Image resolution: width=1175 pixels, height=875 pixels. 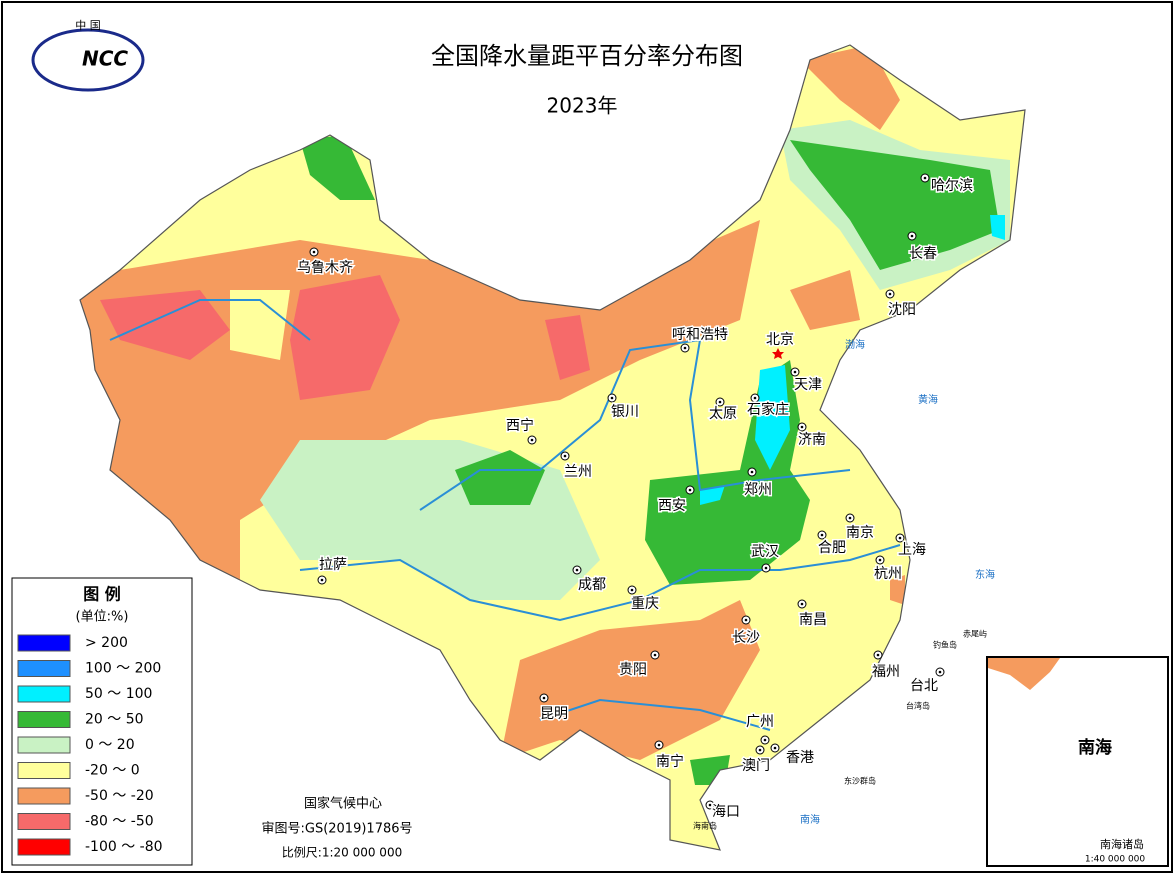 What do you see at coordinates (592, 585) in the screenshot?
I see `city-label: 成都` at bounding box center [592, 585].